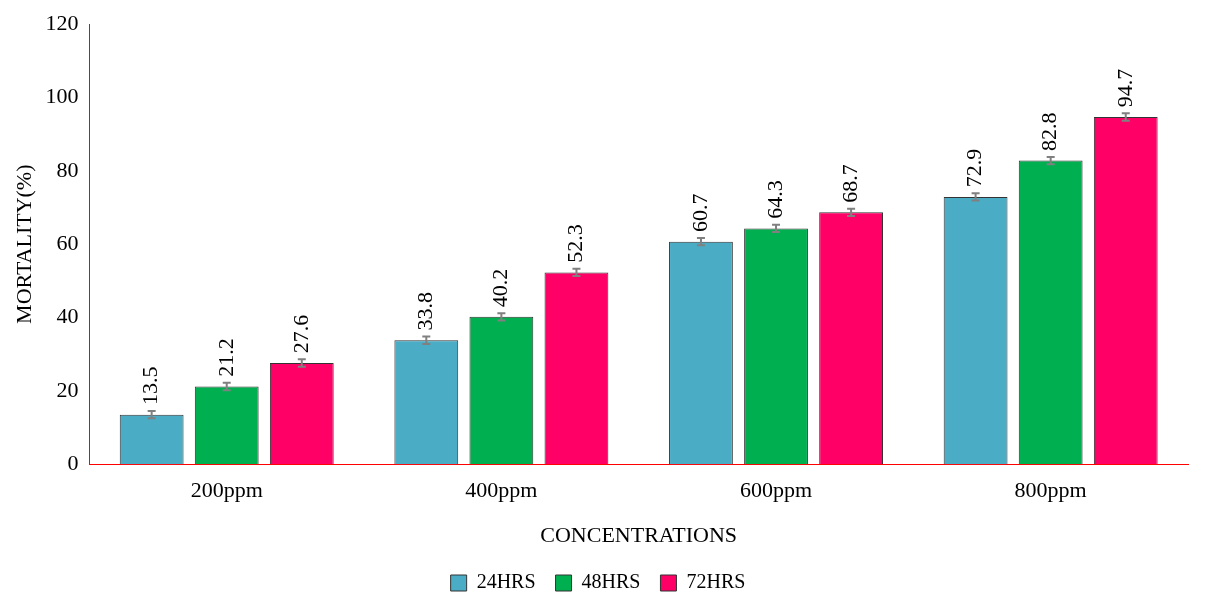 This screenshot has height=615, width=1225. What do you see at coordinates (1049, 131) in the screenshot?
I see `data-label: 82.8` at bounding box center [1049, 131].